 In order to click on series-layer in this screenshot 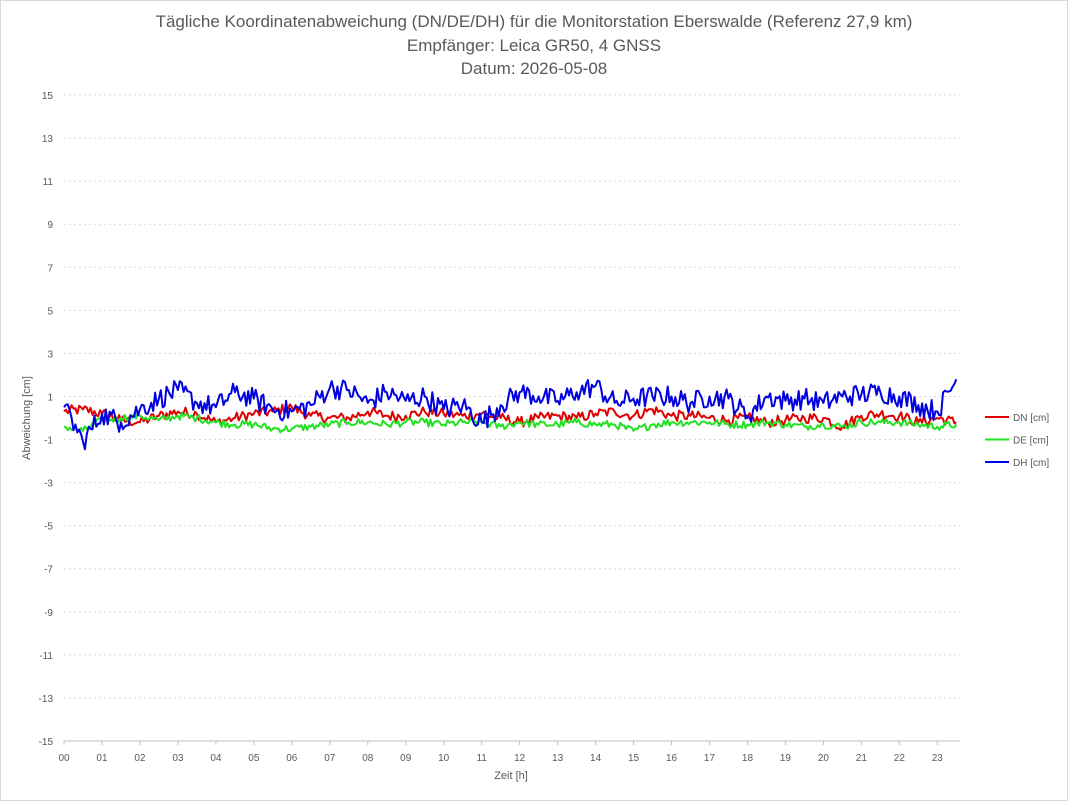, I will do `click(510, 414)`.